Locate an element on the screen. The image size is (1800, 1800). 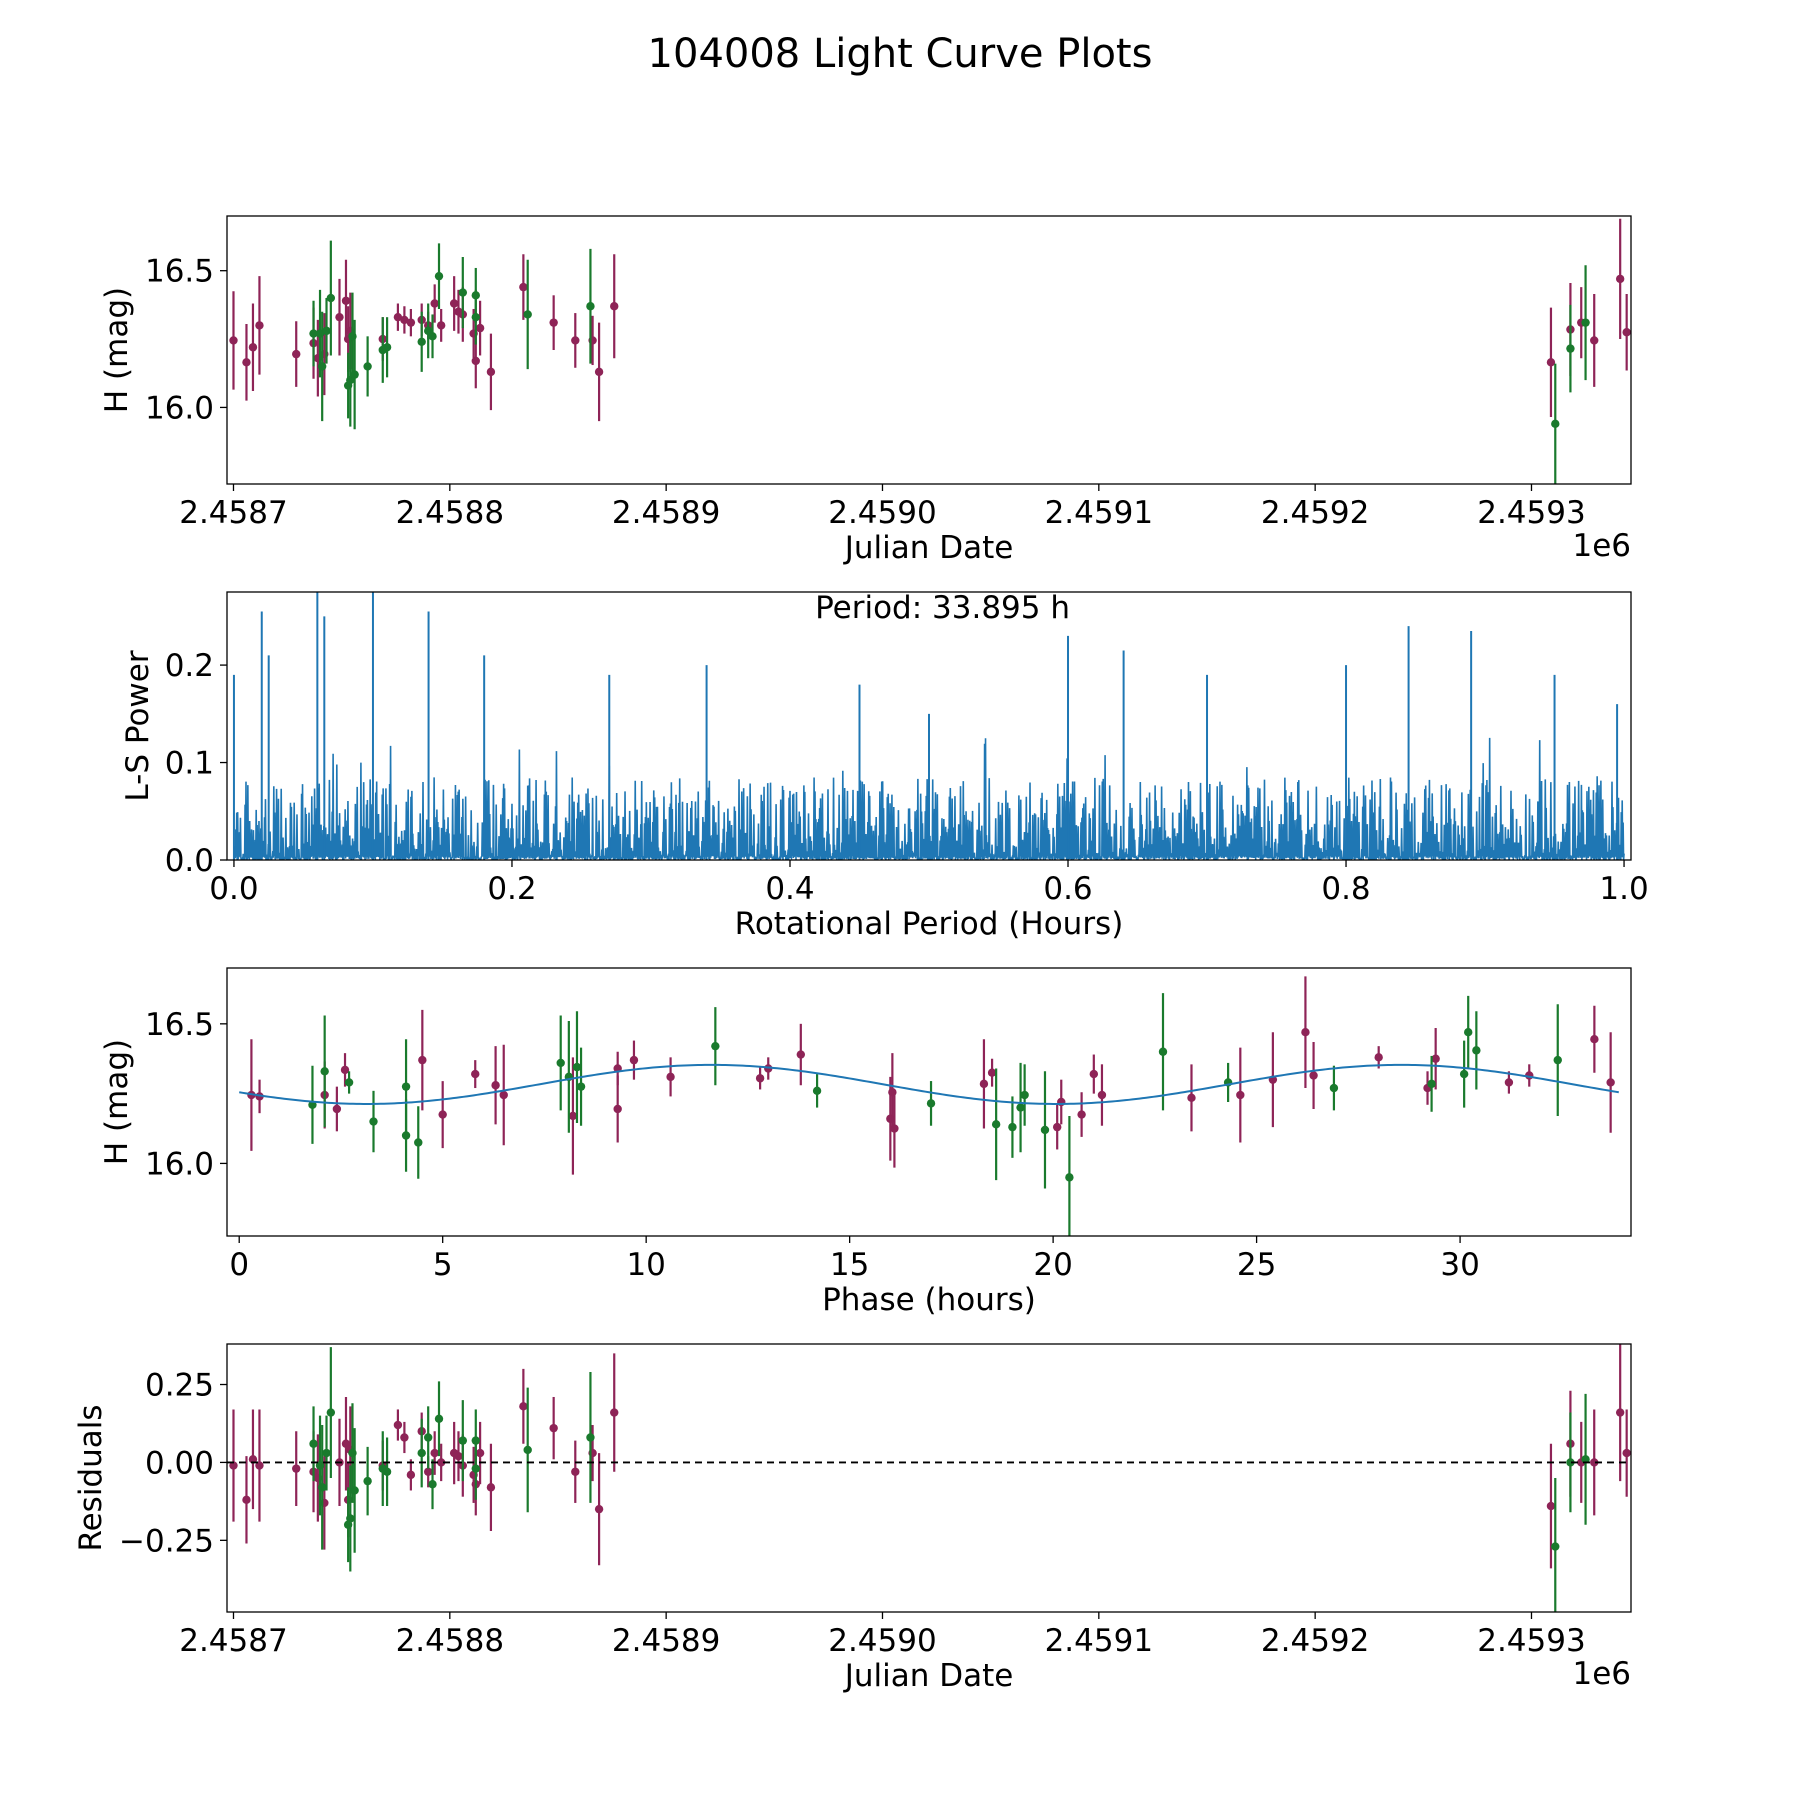
residuals-y-tick-label: −0.25 is located at coordinates (166, 1541).